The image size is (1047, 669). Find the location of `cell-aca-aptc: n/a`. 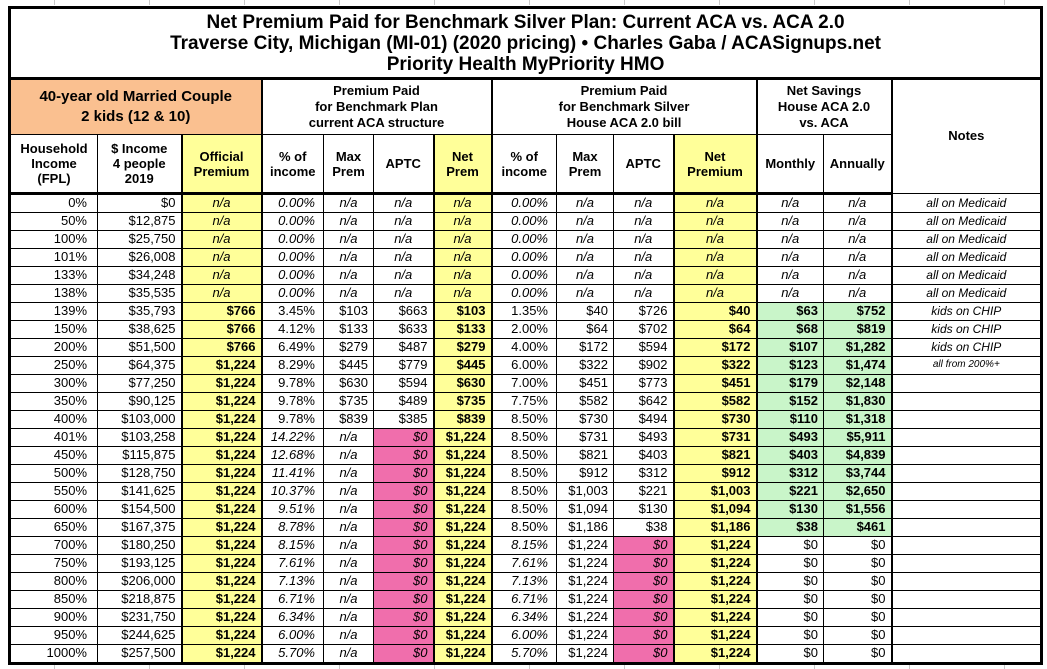

cell-aca-aptc: n/a is located at coordinates (403, 257).